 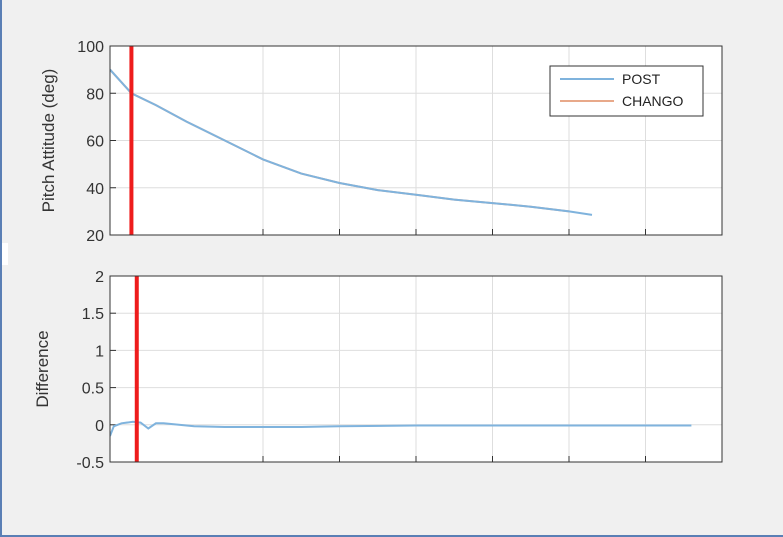 I want to click on y-tick-label: 40, so click(x=95, y=189).